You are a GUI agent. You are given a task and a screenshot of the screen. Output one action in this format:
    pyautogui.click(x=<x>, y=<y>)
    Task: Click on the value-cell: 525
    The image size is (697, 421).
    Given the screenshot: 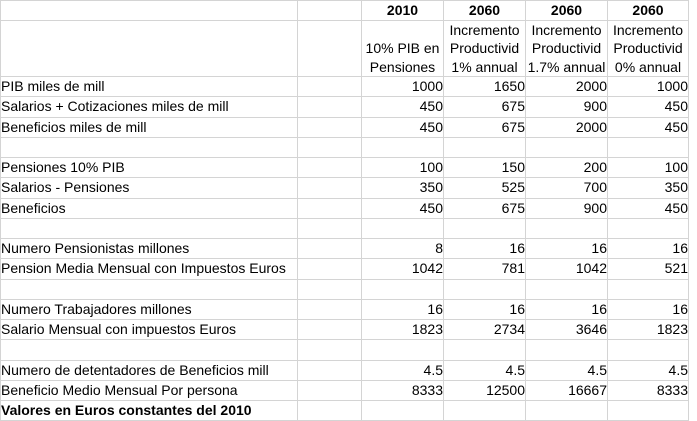 What is the action you would take?
    pyautogui.click(x=484, y=188)
    